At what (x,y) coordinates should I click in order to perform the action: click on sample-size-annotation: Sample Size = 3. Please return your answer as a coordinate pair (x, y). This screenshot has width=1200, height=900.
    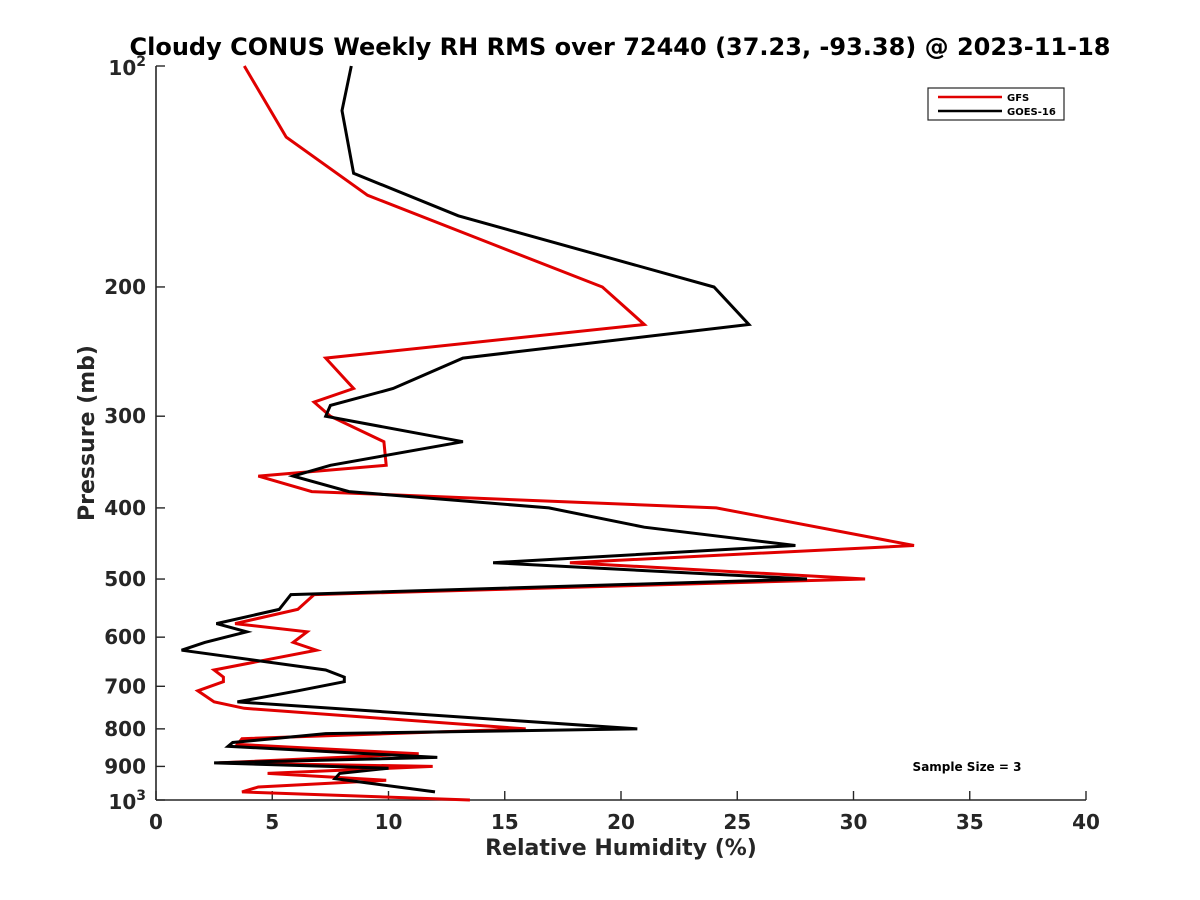
    Looking at the image, I should click on (967, 767).